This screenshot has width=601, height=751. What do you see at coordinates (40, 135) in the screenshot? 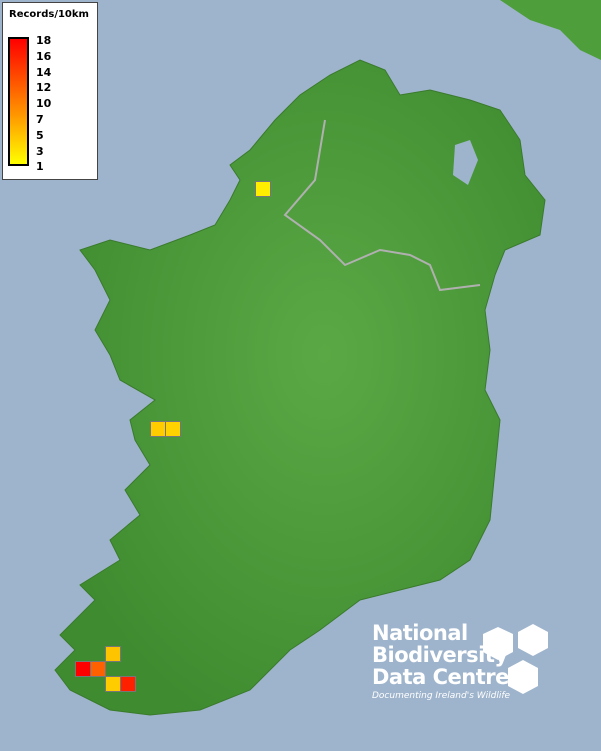
I see `legend-tick: 5` at bounding box center [40, 135].